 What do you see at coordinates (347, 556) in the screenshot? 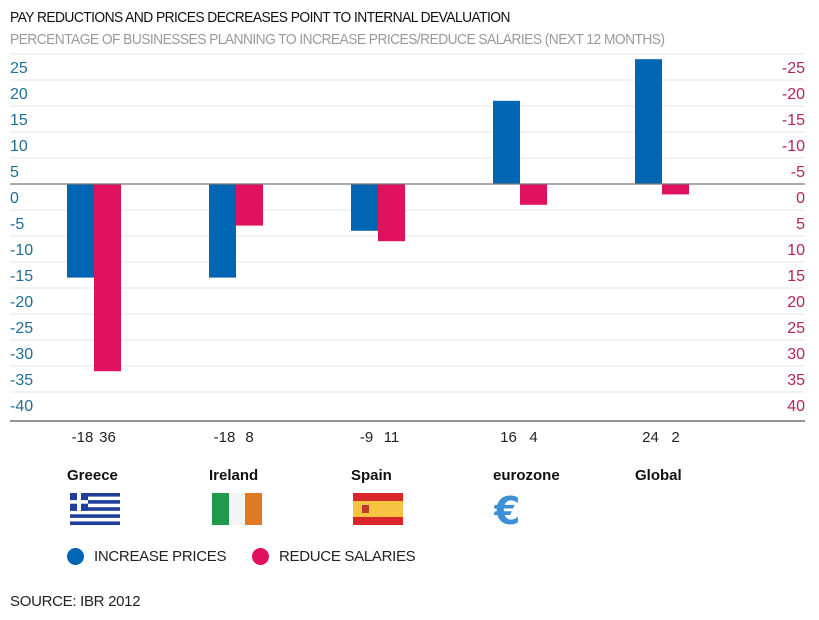
I see `legend-label: REDUCE SALARIES` at bounding box center [347, 556].